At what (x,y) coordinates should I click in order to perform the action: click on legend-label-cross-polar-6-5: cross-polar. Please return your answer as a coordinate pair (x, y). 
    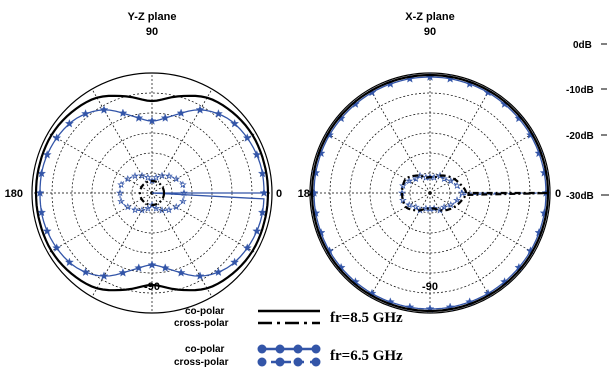
    Looking at the image, I should click on (201, 362).